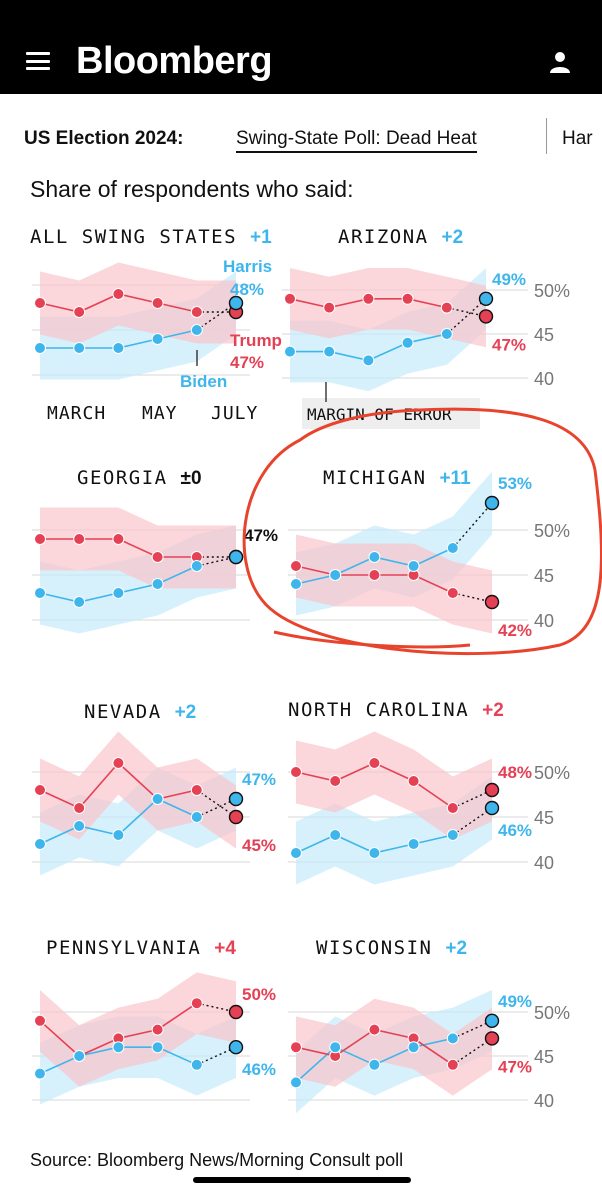  I want to click on panel-title: ARIZONA +2, so click(400, 237).